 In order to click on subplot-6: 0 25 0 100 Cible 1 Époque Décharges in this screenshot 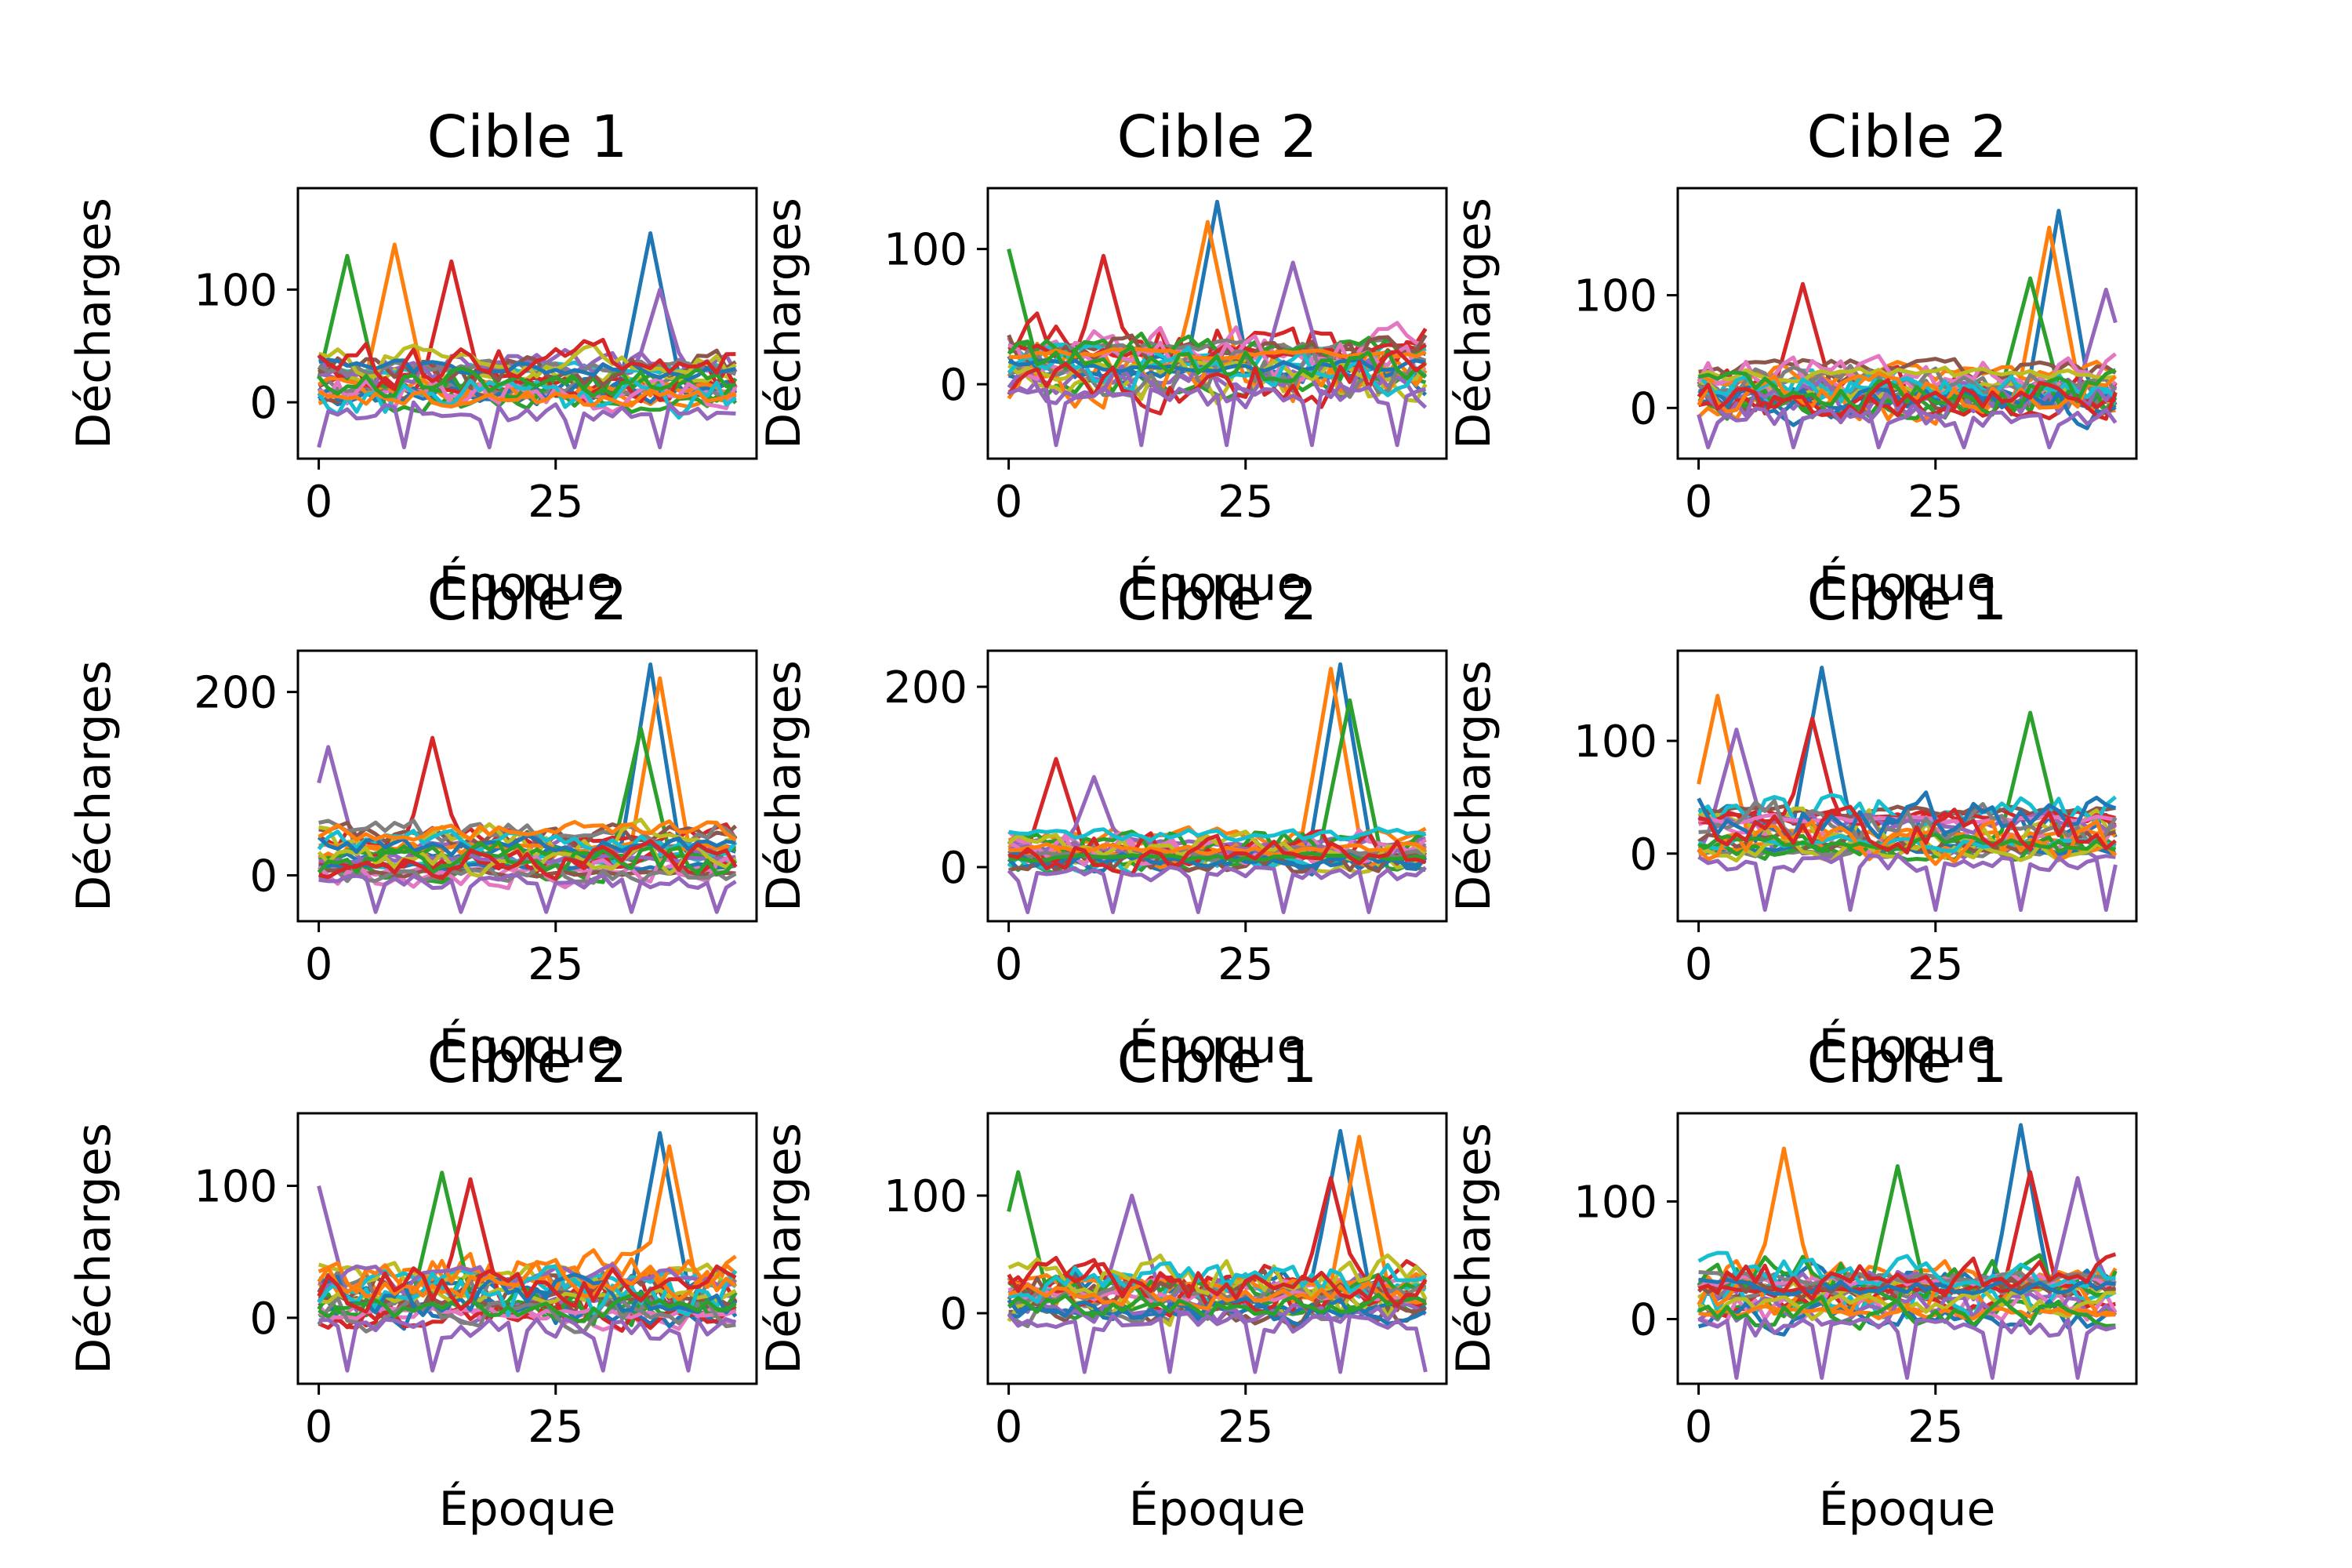, I will do `click(1792, 820)`.